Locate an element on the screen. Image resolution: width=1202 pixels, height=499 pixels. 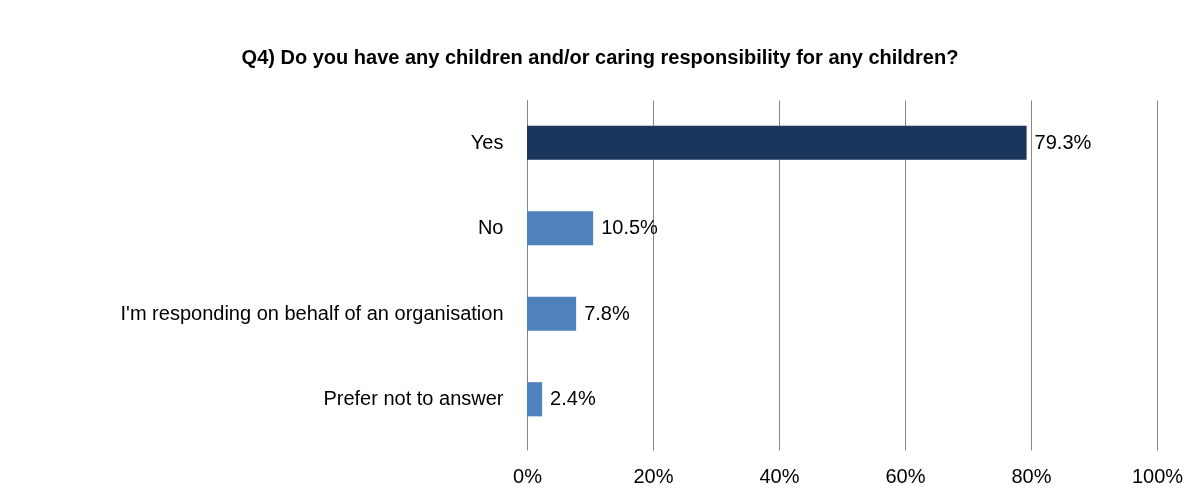
y-tick-label: Prefer not to answer is located at coordinates (413, 398).